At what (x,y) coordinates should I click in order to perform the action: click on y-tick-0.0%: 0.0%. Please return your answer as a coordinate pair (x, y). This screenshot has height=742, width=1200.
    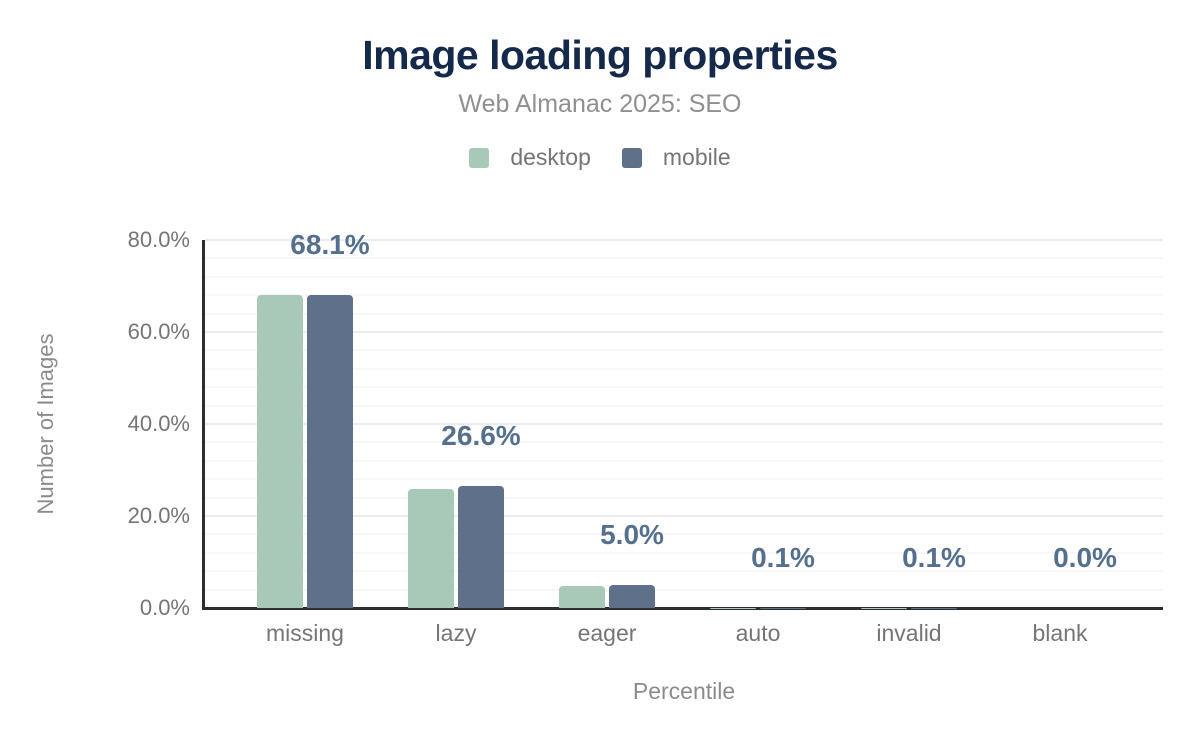
    Looking at the image, I should click on (164, 607).